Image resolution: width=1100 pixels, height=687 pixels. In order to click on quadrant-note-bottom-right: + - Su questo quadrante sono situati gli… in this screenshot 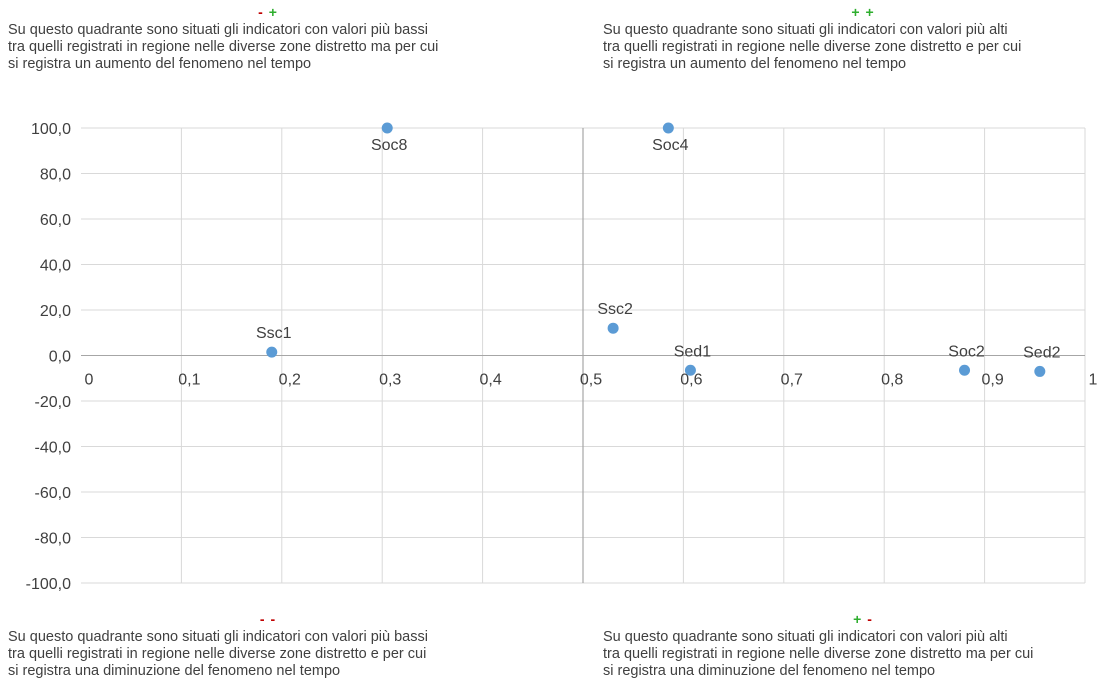, I will do `click(851, 645)`.